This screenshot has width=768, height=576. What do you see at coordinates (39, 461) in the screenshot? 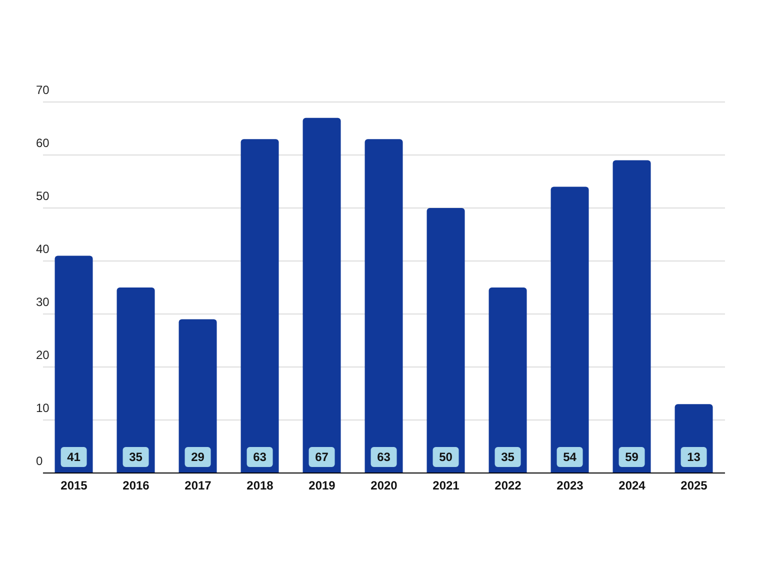
I see `y-tick-label: 0` at bounding box center [39, 461].